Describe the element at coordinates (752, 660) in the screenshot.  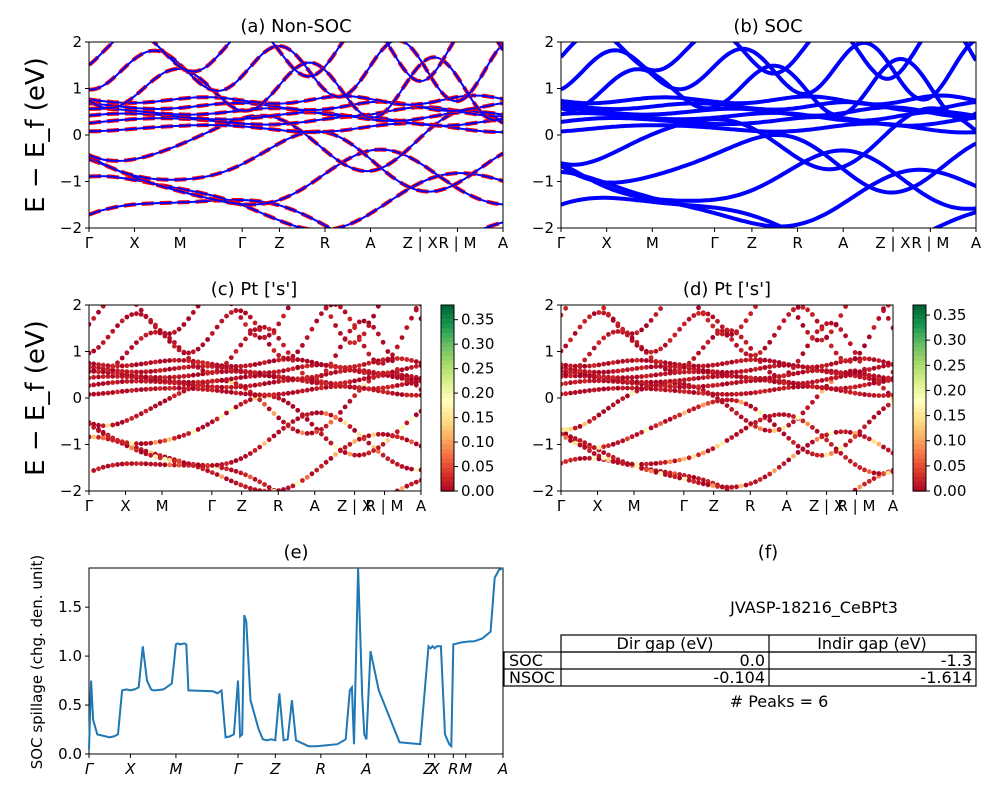
I see `soc-dir-gap: 0.0` at that location.